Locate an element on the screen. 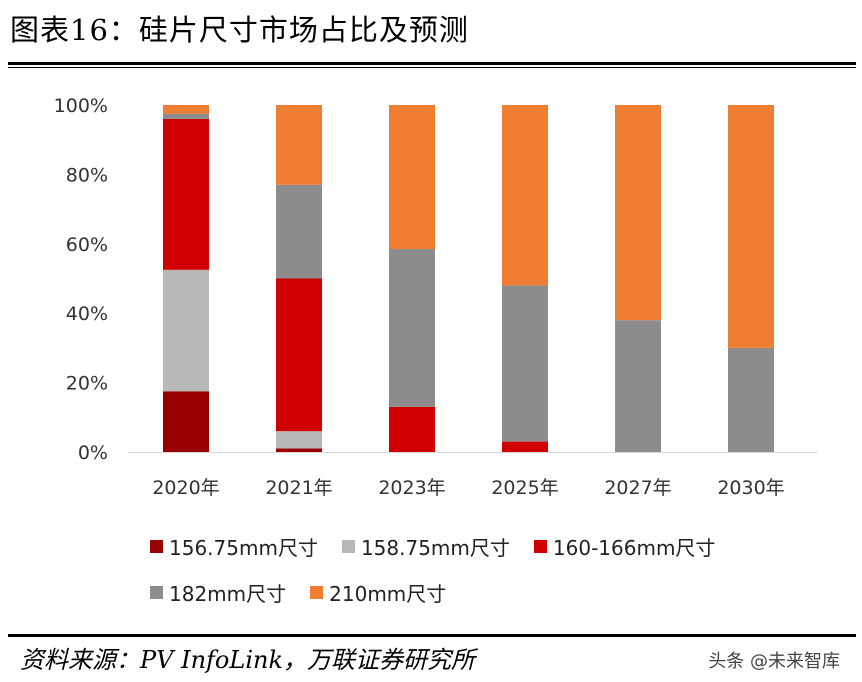 The height and width of the screenshot is (682, 862). legend-item: 182mm尺寸 is located at coordinates (218, 592).